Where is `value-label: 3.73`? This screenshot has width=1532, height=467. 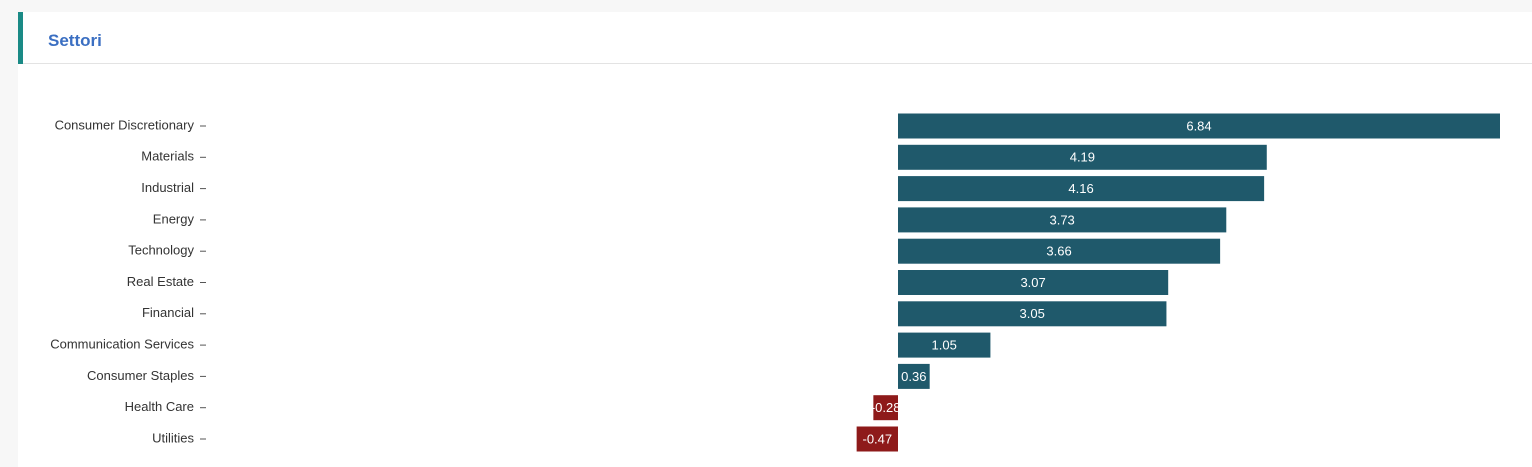 value-label: 3.73 is located at coordinates (1061, 219).